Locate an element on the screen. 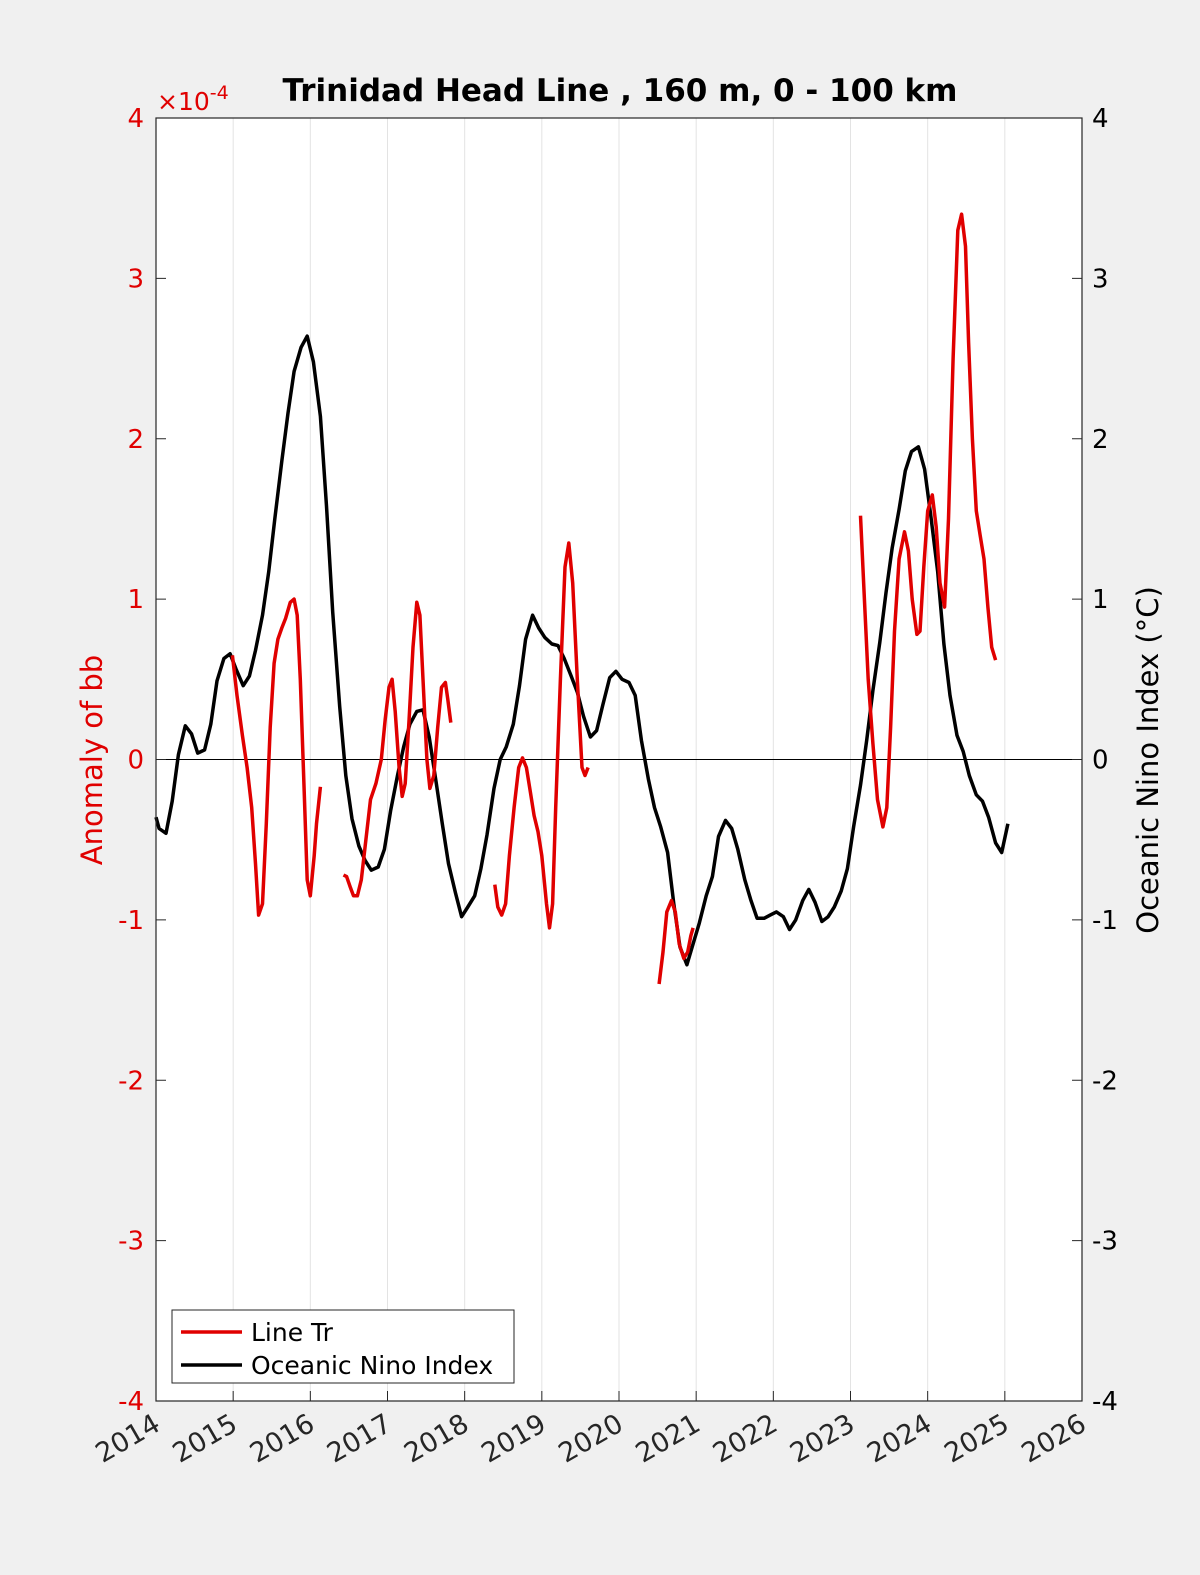  left-y-tick-label: -4 is located at coordinates (131, 1402).